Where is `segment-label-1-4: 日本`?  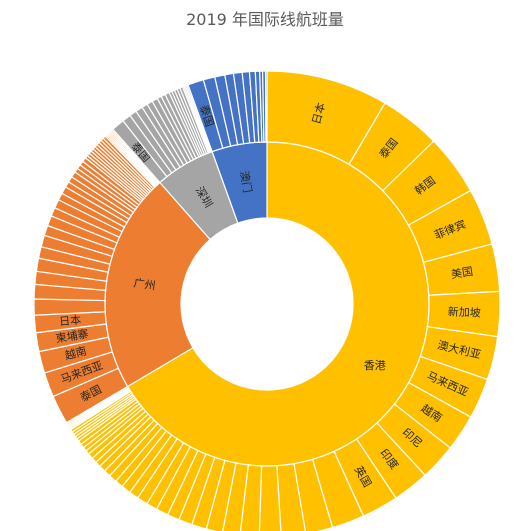 segment-label-1-4: 日本 is located at coordinates (70, 321).